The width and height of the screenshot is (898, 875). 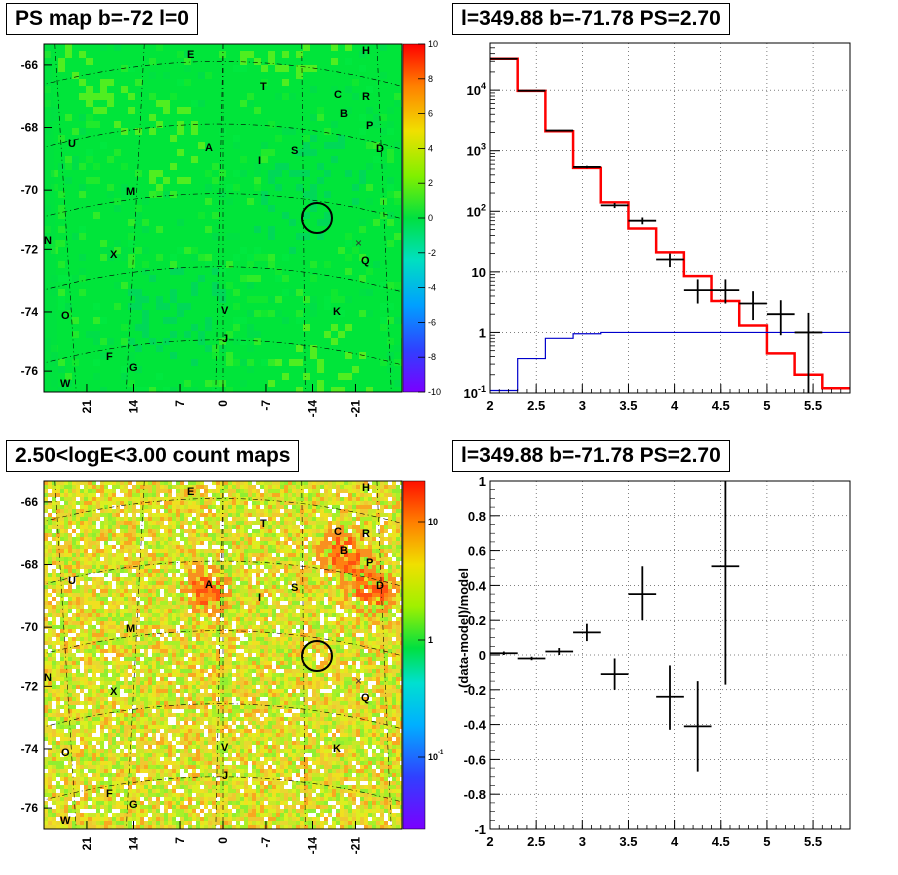 What do you see at coordinates (366, 97) in the screenshot?
I see `source-label-r: R` at bounding box center [366, 97].